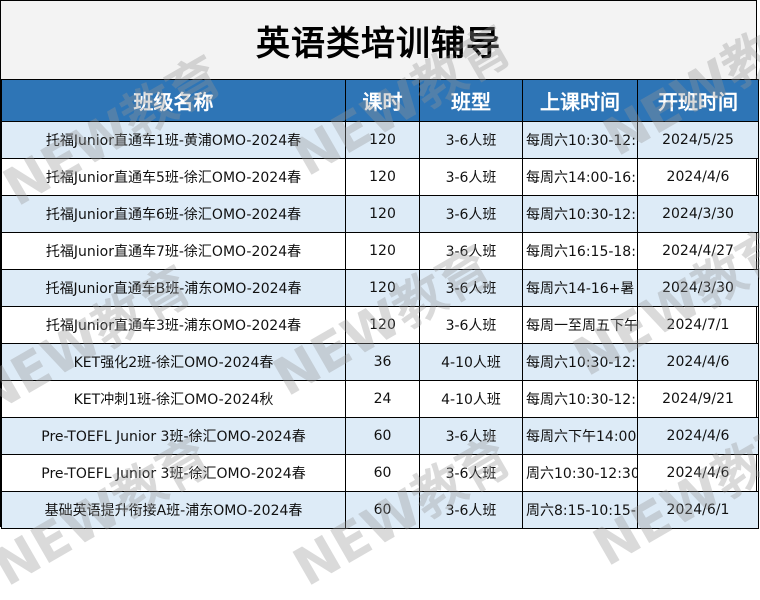  Describe the element at coordinates (378, 40) in the screenshot. I see `sheet-title: 英语类培训辅导` at that location.